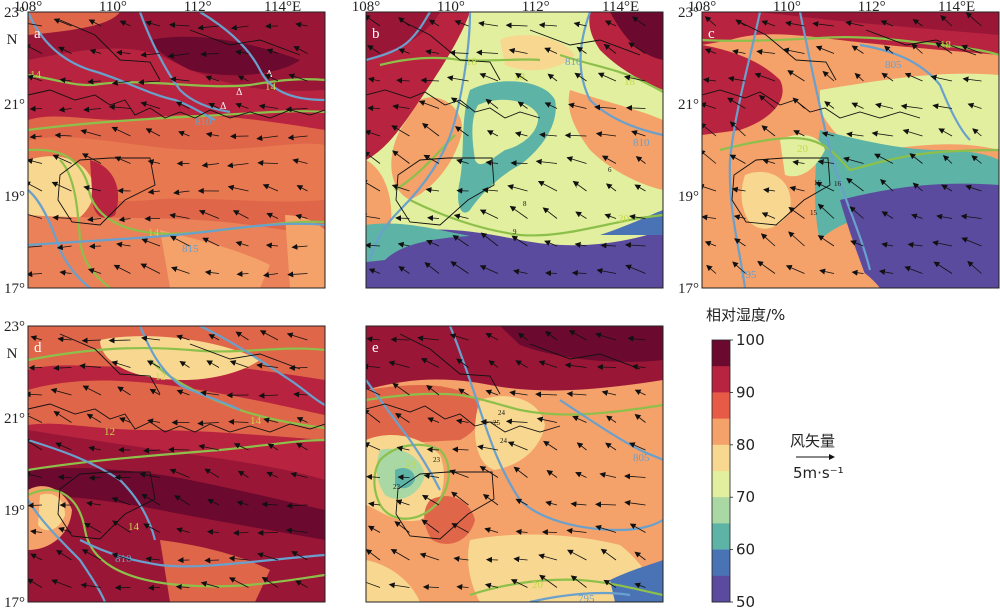 This screenshot has width=1000, height=614. I want to click on legend-labels: 100 90 80 70 60 50, so click(747, 471).